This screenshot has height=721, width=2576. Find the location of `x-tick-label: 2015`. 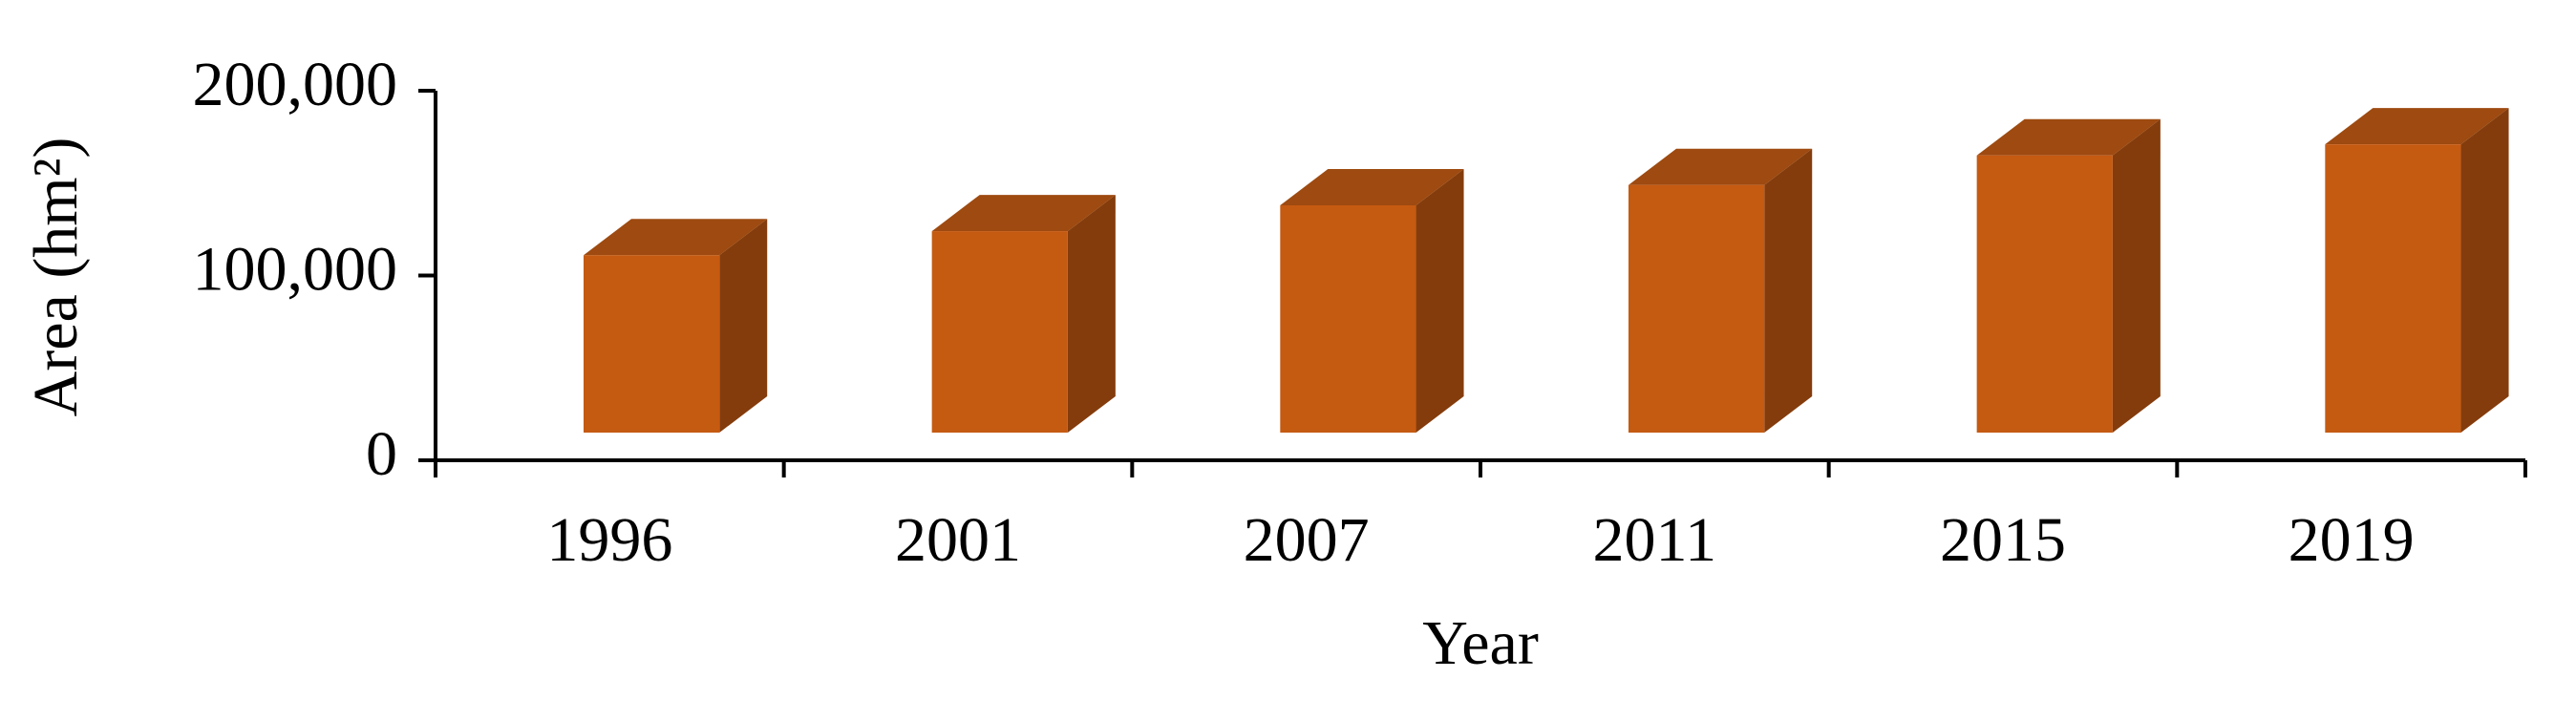

x-tick-label: 2015 is located at coordinates (2003, 540).